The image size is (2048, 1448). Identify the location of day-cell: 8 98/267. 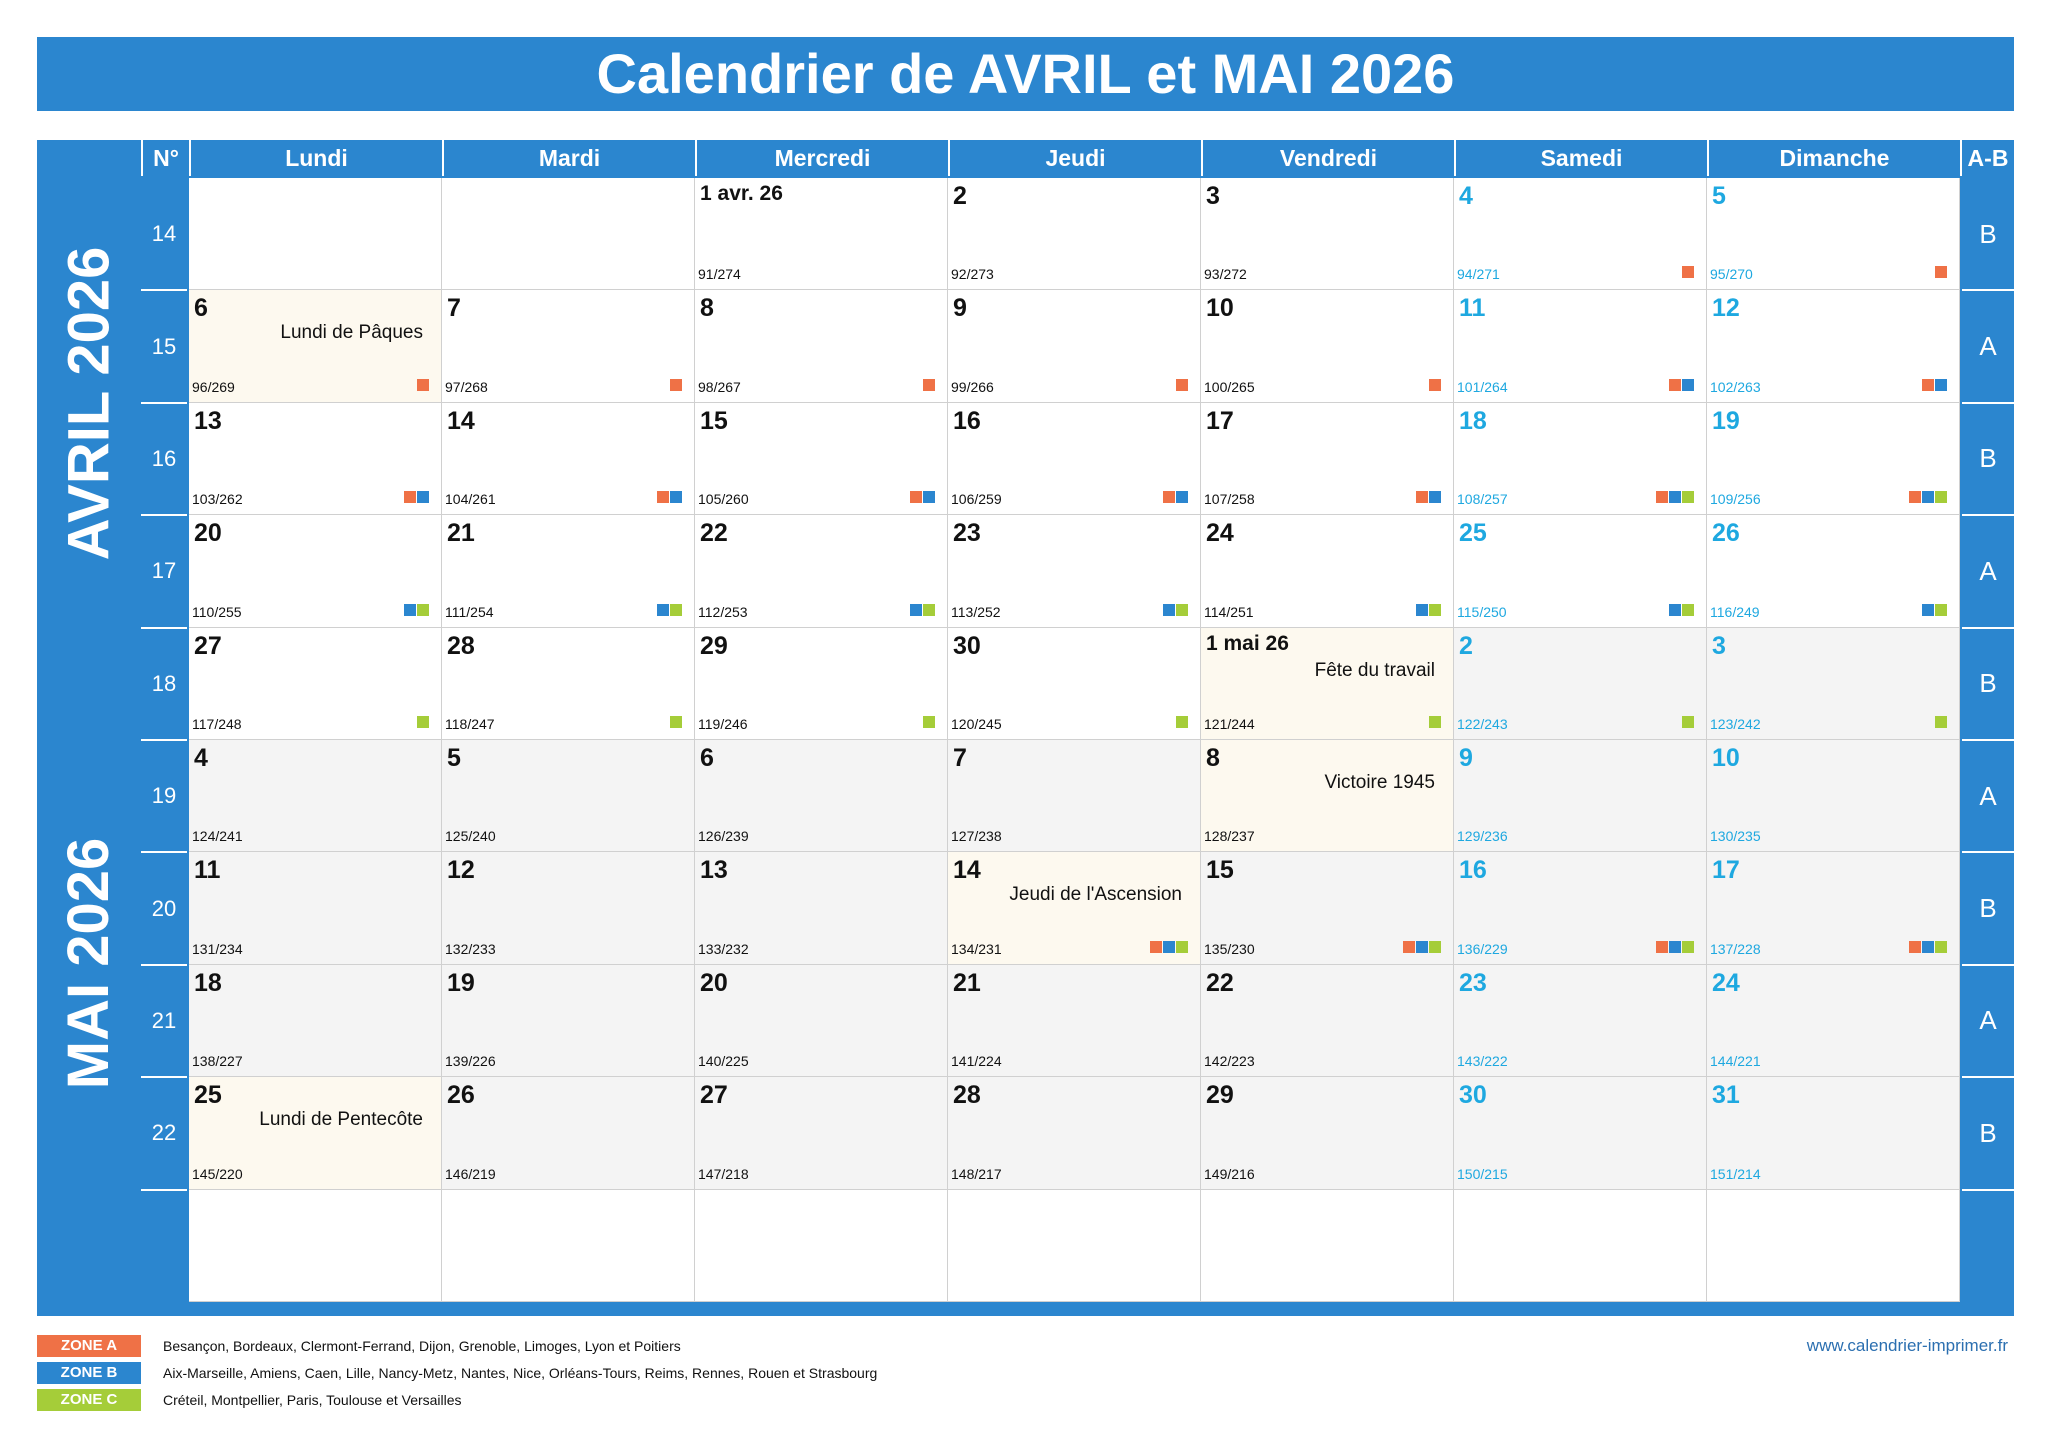
(821, 346).